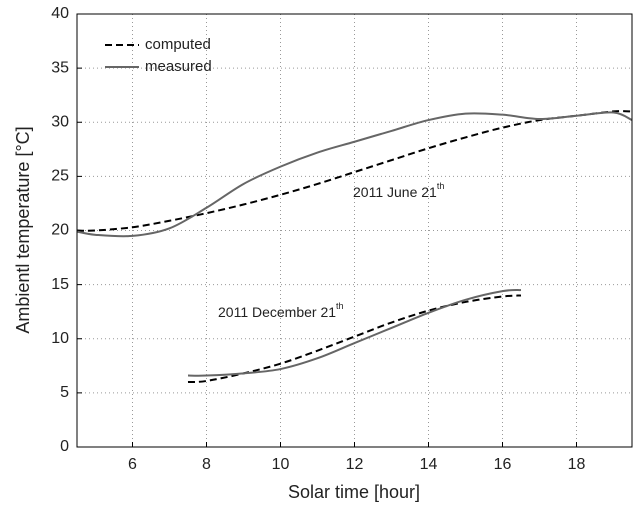 This screenshot has width=636, height=507. What do you see at coordinates (60, 121) in the screenshot?
I see `y-tick-label: 30` at bounding box center [60, 121].